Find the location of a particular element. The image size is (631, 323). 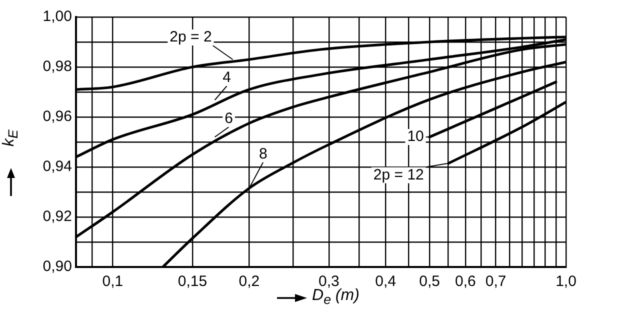

y-tick-label: 1,00 is located at coordinates (57, 17).